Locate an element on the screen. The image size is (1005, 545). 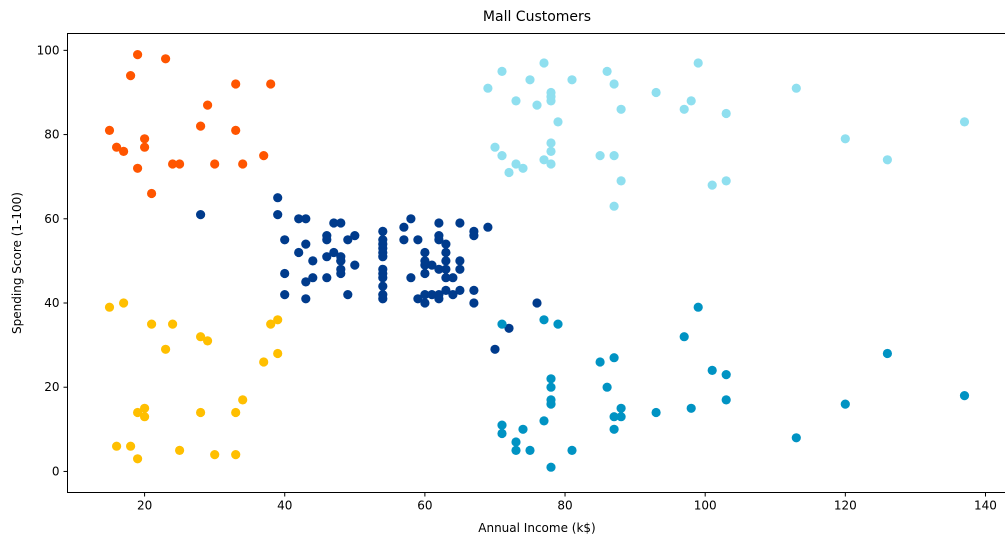
y-tick-label: 100 is located at coordinates (48, 50).